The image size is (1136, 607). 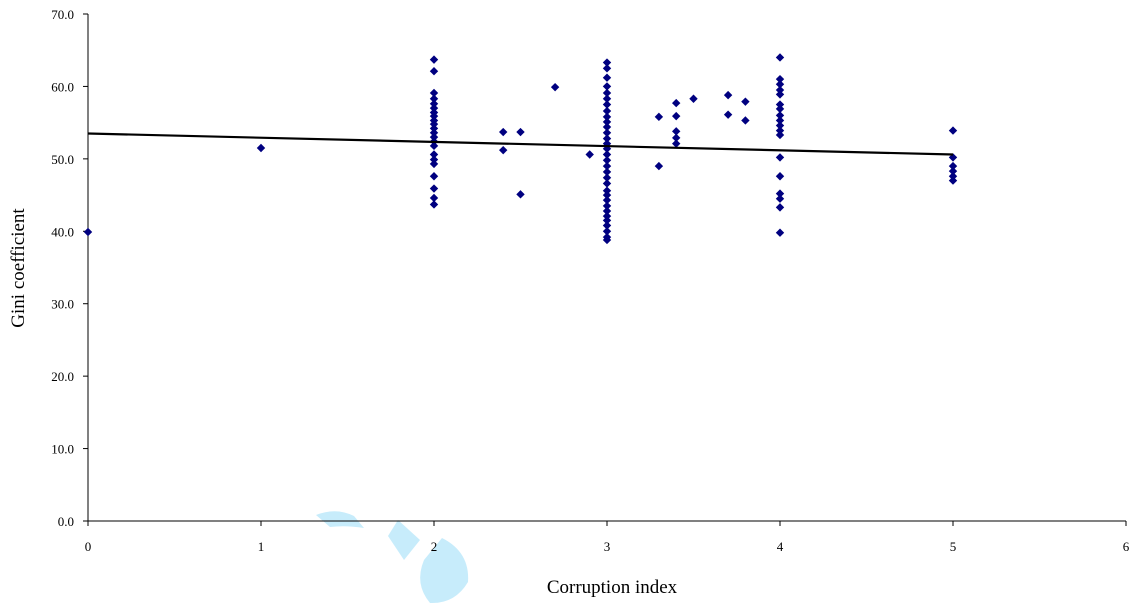 I want to click on x-tick-label: 5, so click(x=953, y=546).